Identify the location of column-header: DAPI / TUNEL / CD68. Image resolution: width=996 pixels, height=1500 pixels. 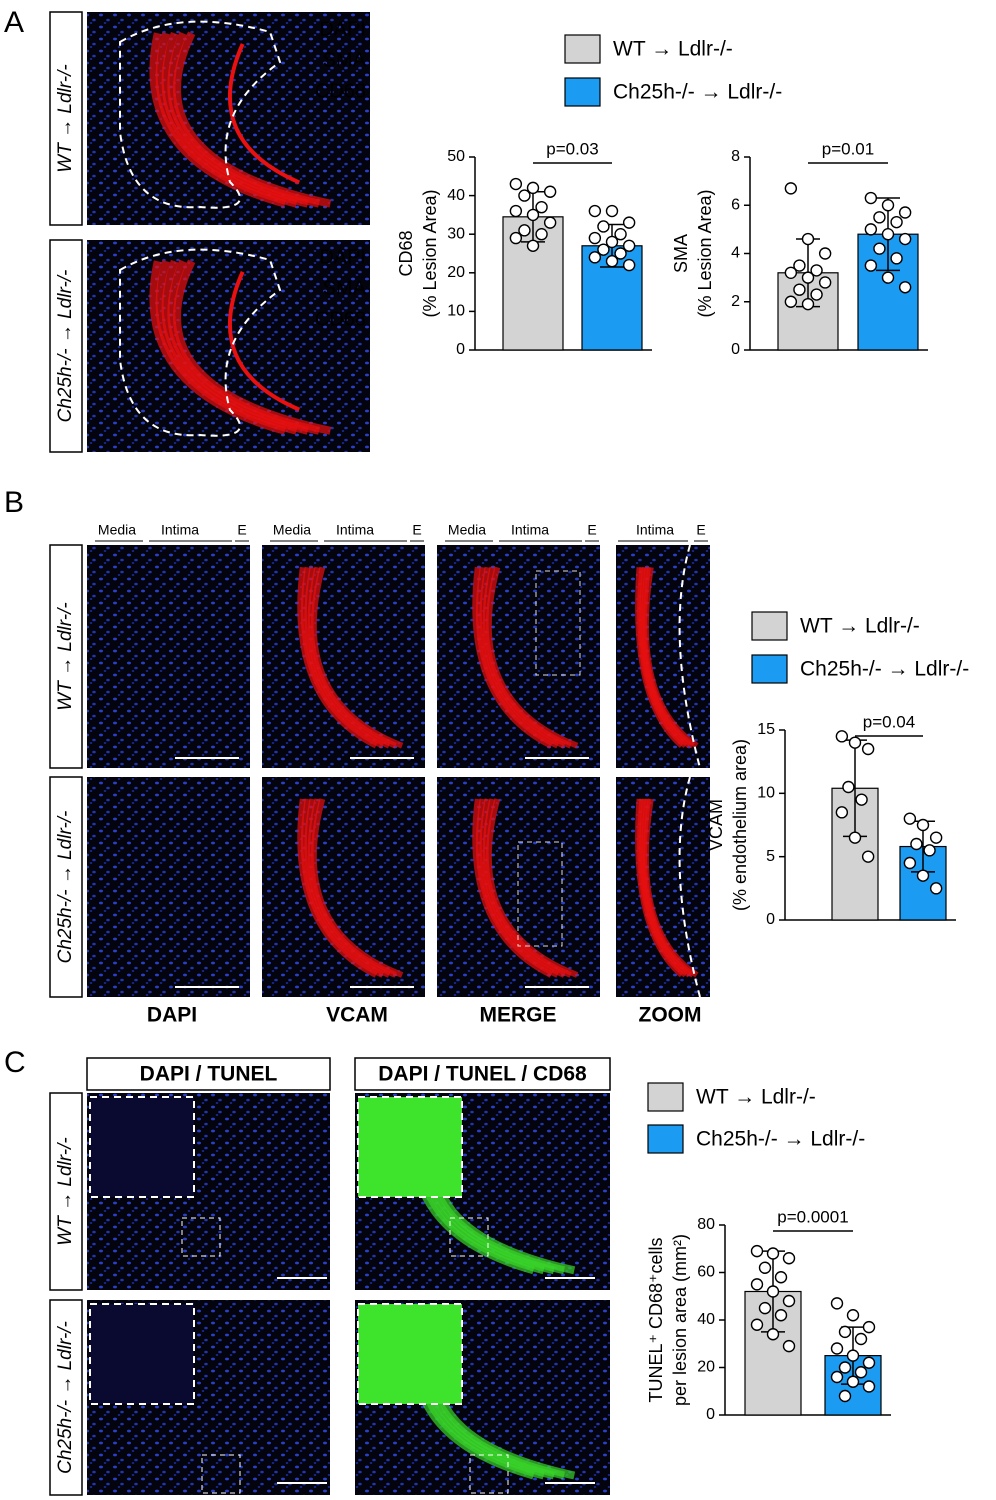
(482, 1074).